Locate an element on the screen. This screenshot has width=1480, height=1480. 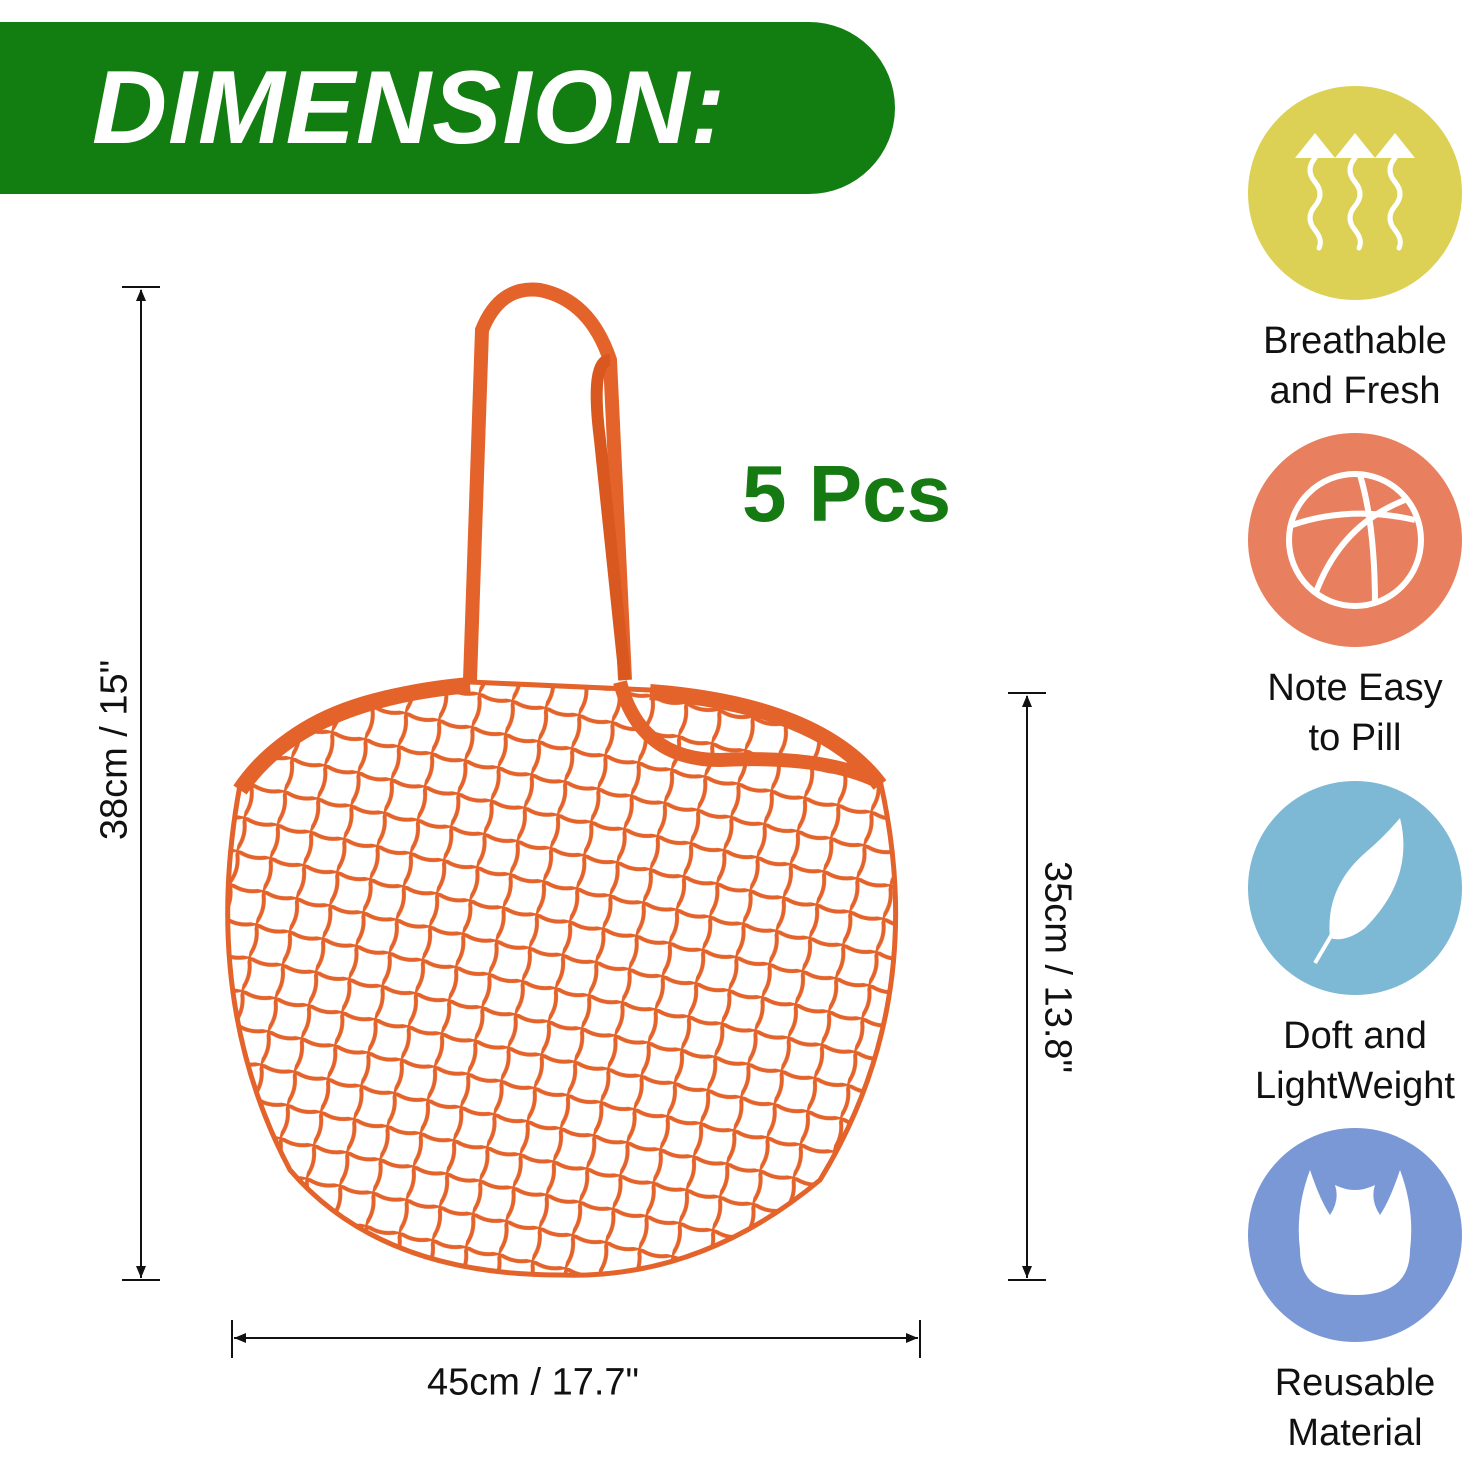
total-height-label: 38cm / 15" is located at coordinates (114, 750).